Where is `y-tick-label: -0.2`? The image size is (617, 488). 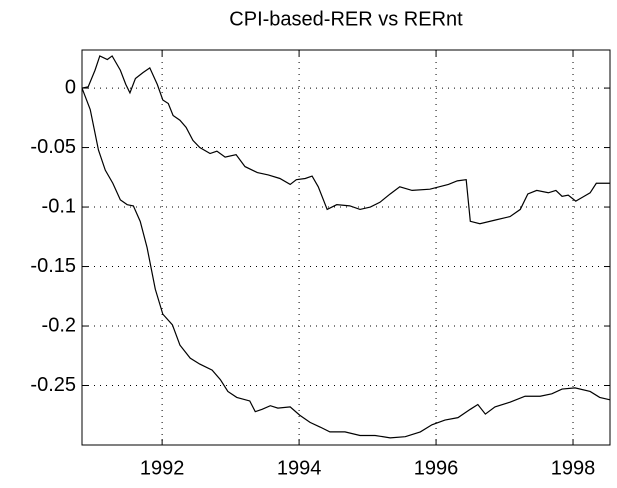
y-tick-label: -0.2 is located at coordinates (59, 325).